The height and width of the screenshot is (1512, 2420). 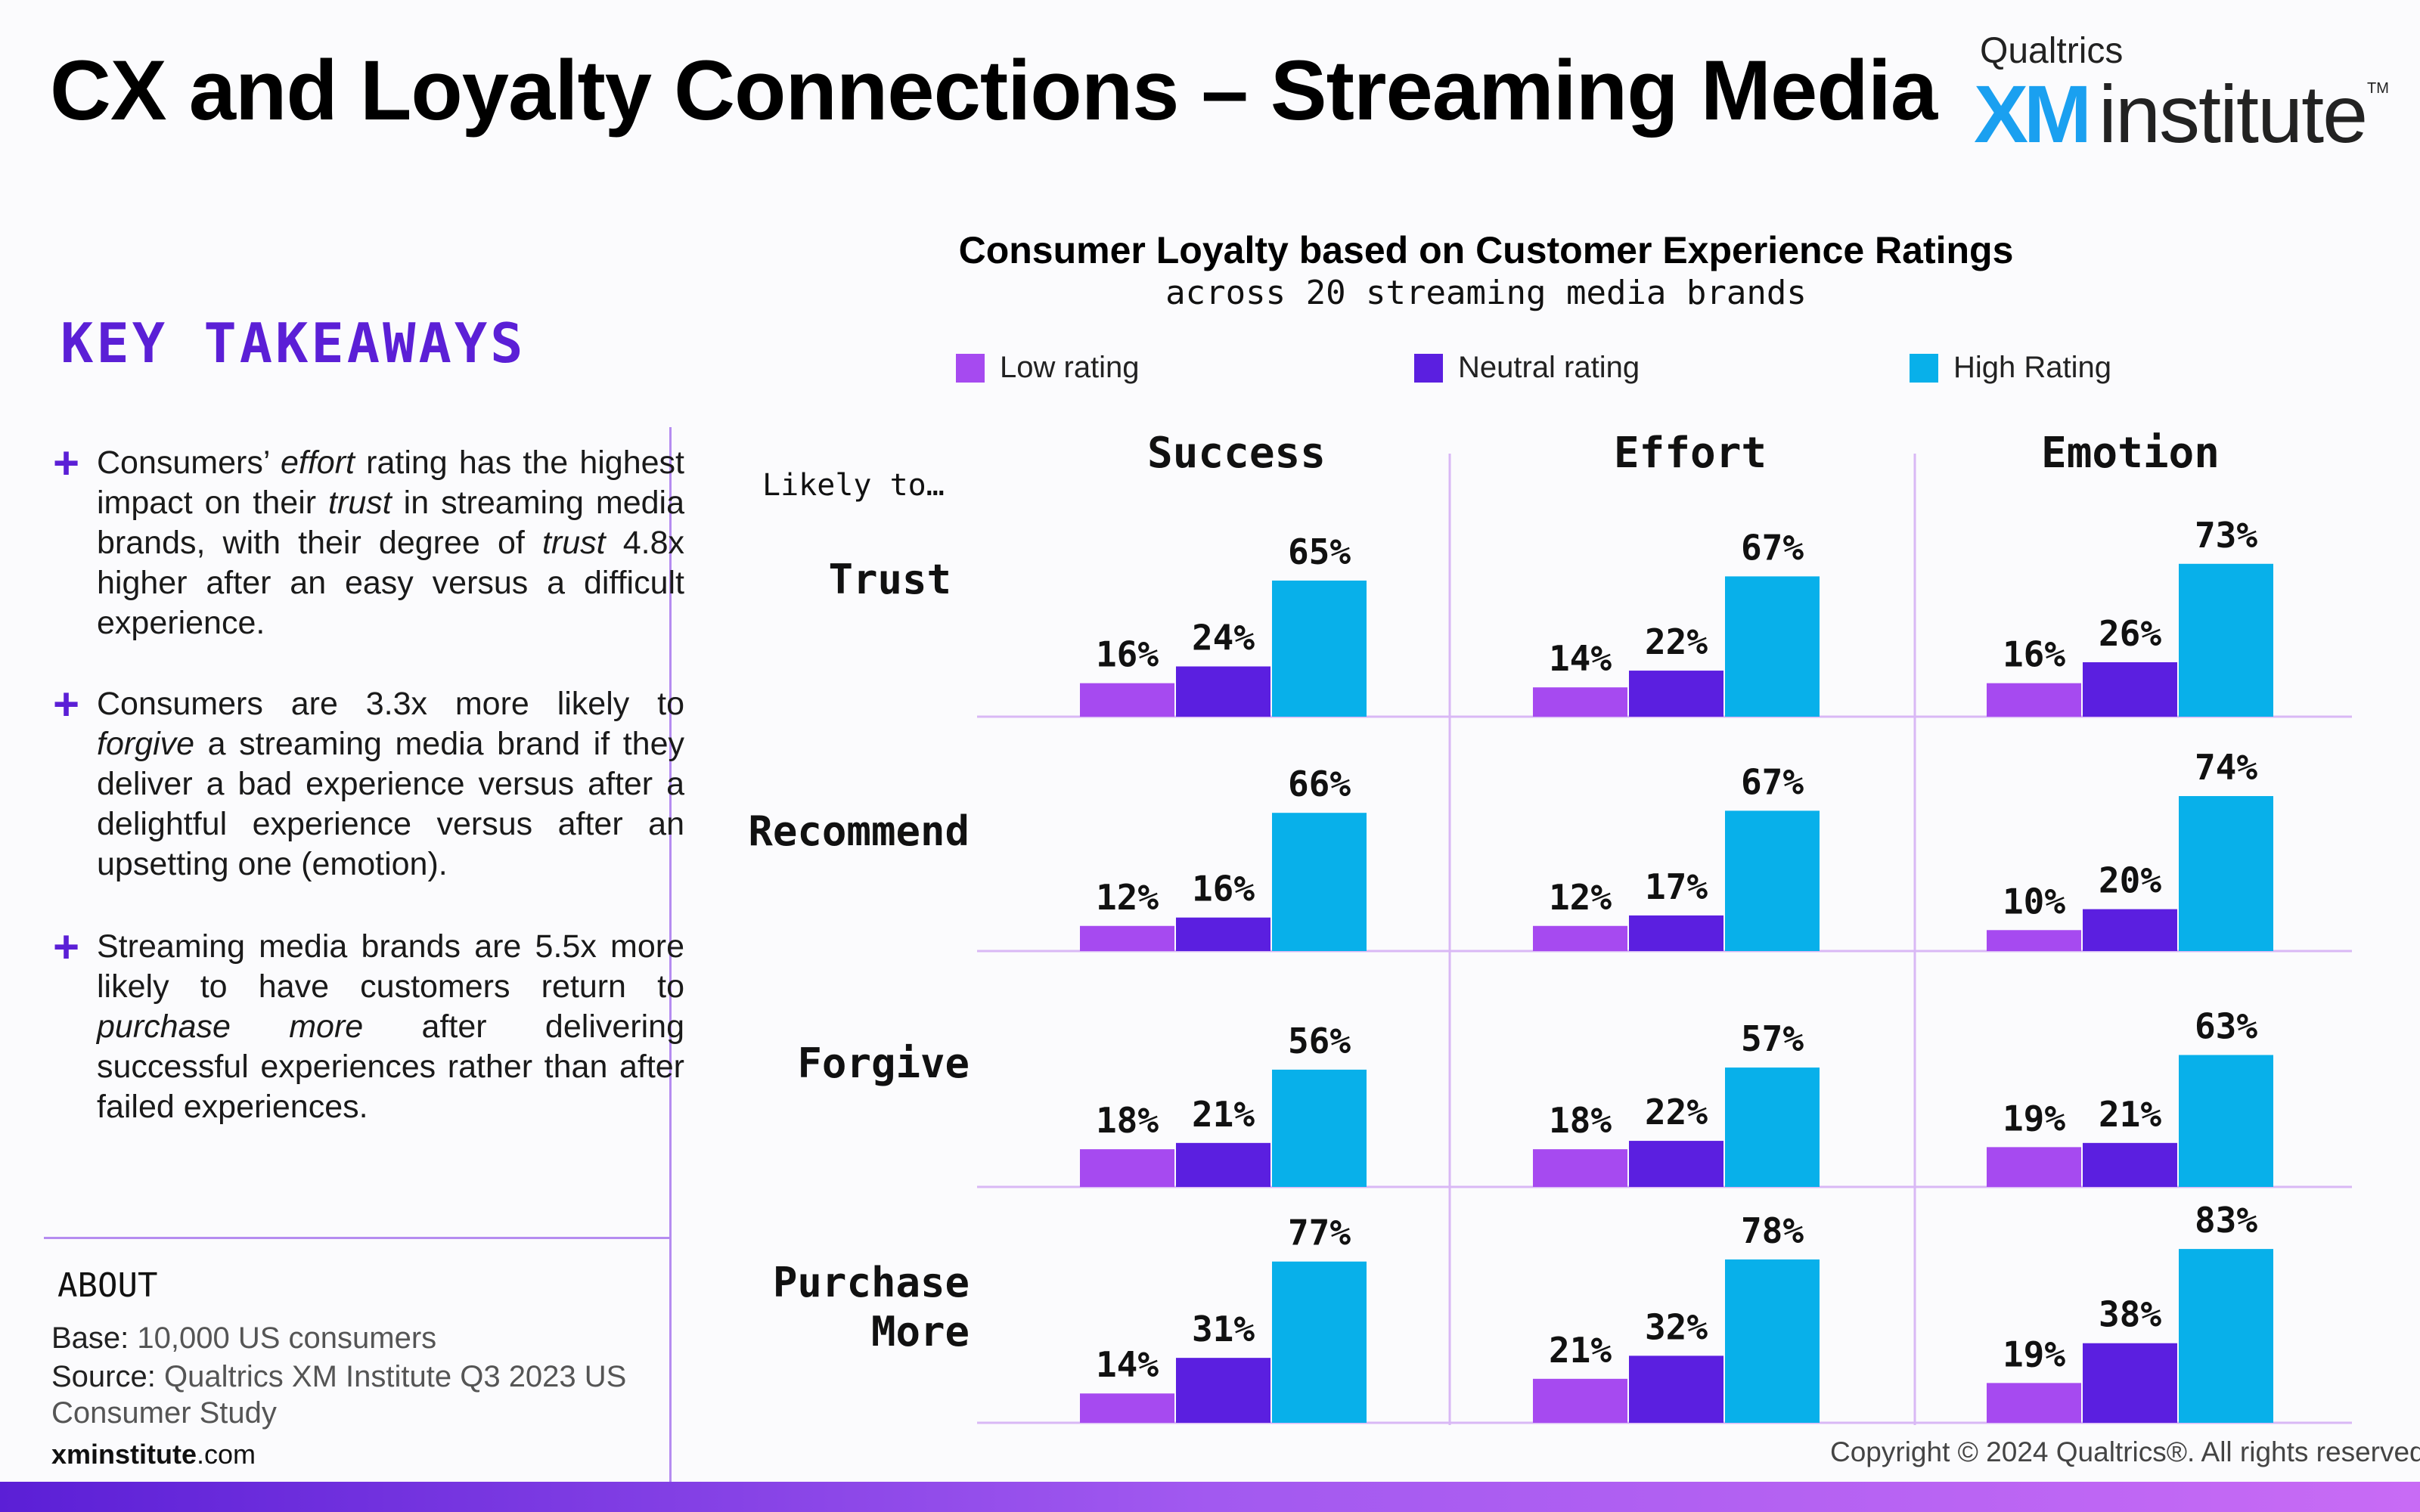 I want to click on legend-swatch-high, so click(x=1924, y=368).